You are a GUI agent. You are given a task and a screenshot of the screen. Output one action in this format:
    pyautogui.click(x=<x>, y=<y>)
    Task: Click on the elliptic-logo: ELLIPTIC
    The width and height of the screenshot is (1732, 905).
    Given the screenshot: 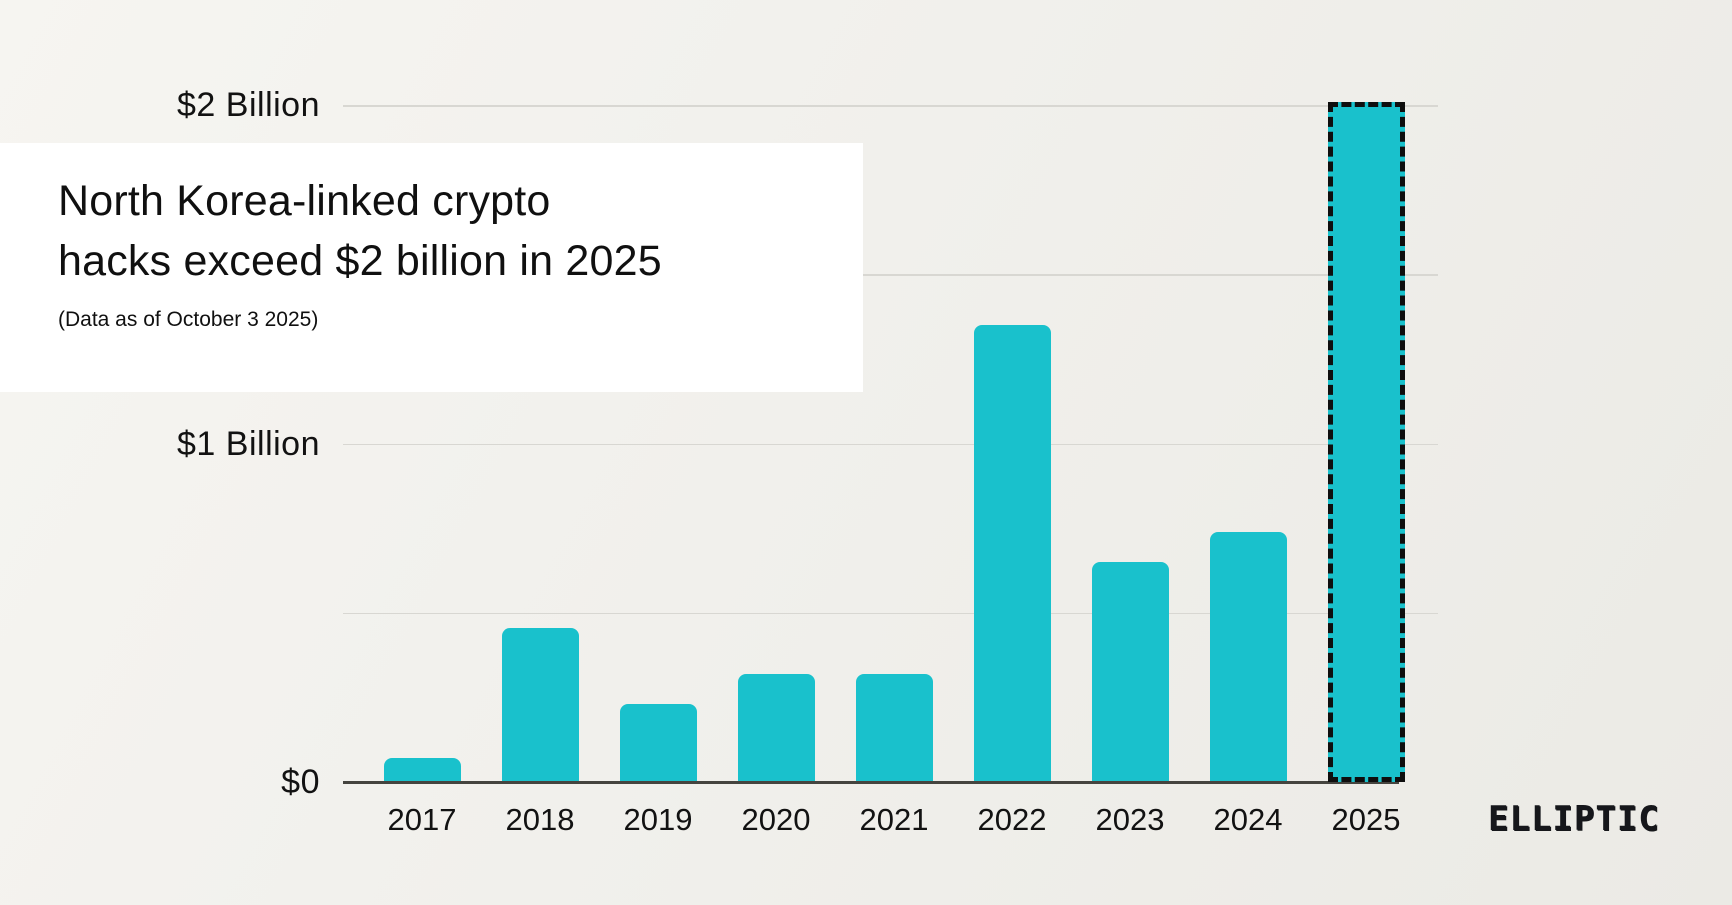 What is the action you would take?
    pyautogui.click(x=1574, y=819)
    